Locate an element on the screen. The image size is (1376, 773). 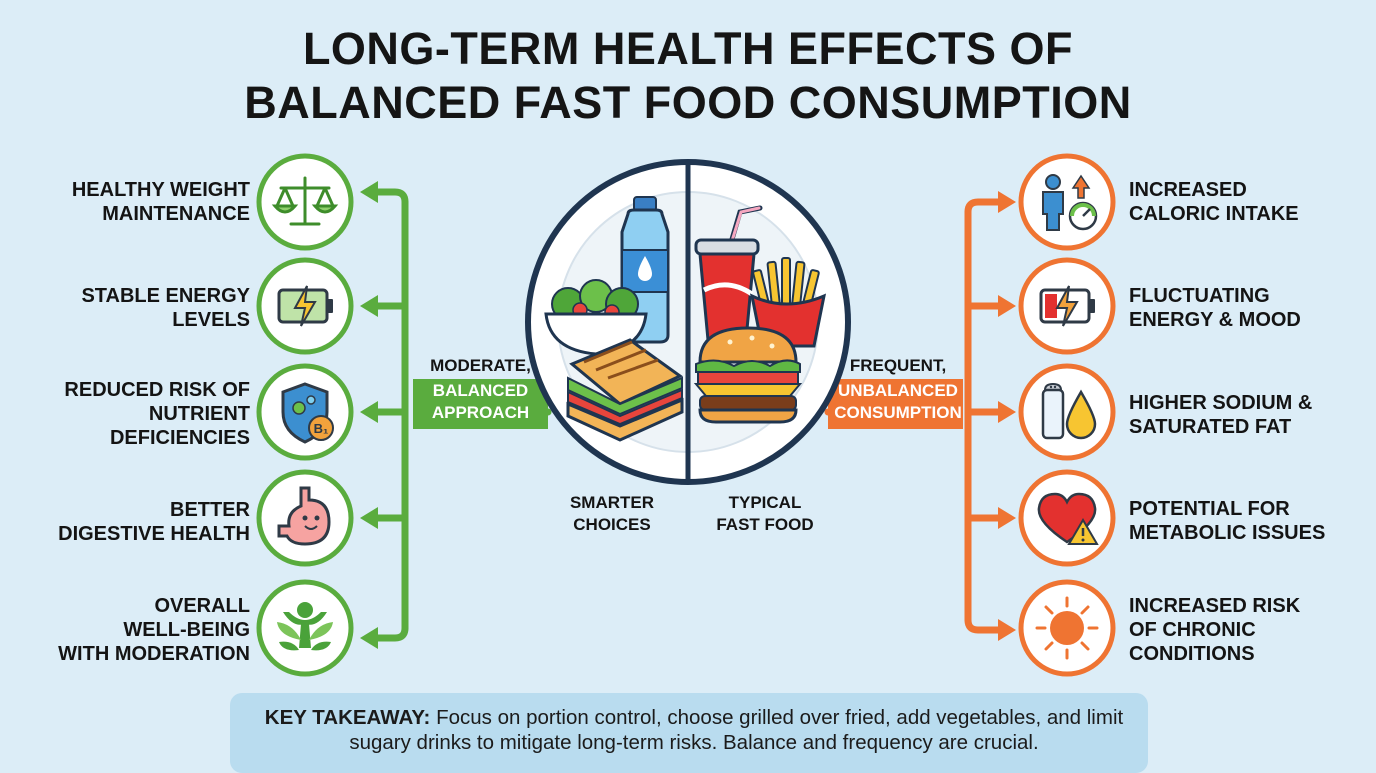
scale-icon is located at coordinates (305, 202).